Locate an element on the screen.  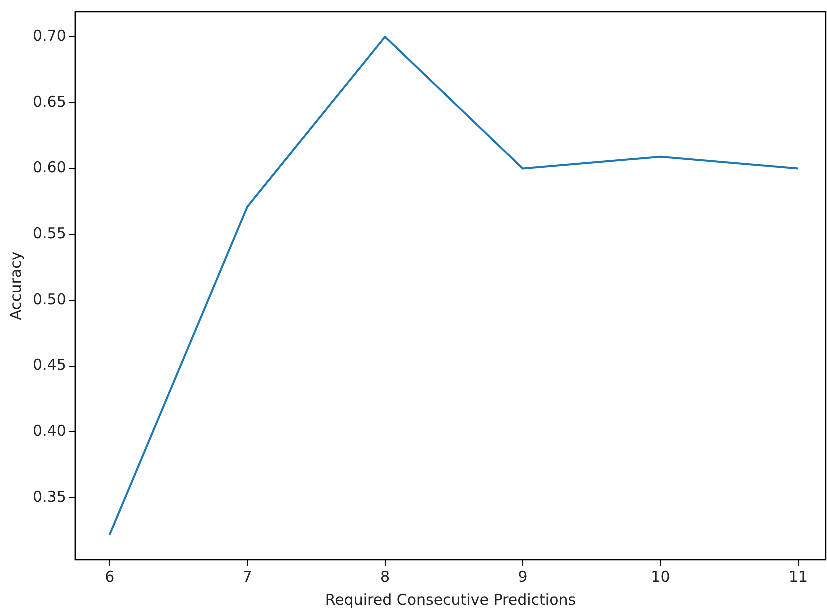
y-tick-label: 0.45 is located at coordinates (49, 365).